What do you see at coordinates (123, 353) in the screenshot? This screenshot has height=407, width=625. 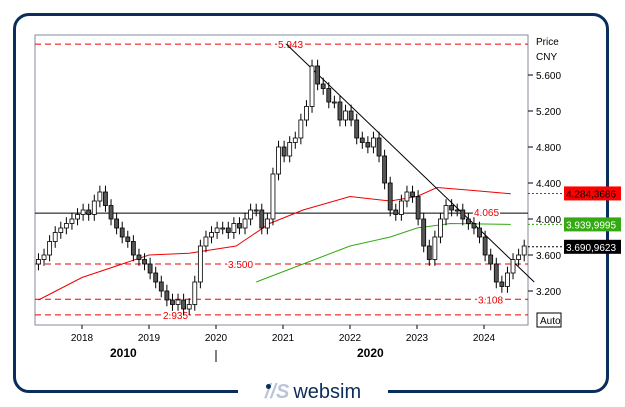 I see `decade-label: 2010` at bounding box center [123, 353].